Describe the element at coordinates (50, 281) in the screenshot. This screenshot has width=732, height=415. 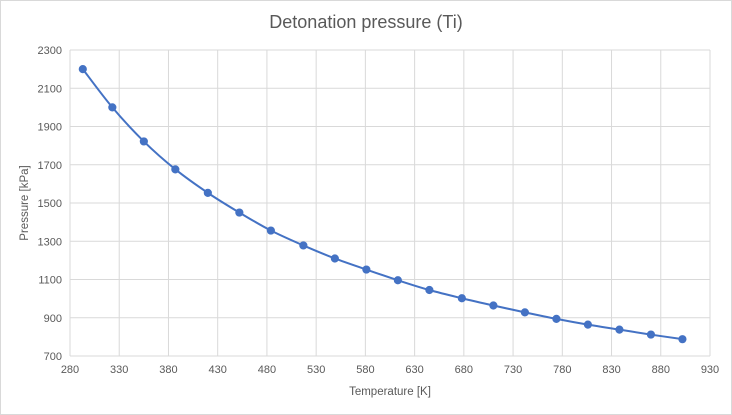
I see `y-tick-label: 1100` at that location.